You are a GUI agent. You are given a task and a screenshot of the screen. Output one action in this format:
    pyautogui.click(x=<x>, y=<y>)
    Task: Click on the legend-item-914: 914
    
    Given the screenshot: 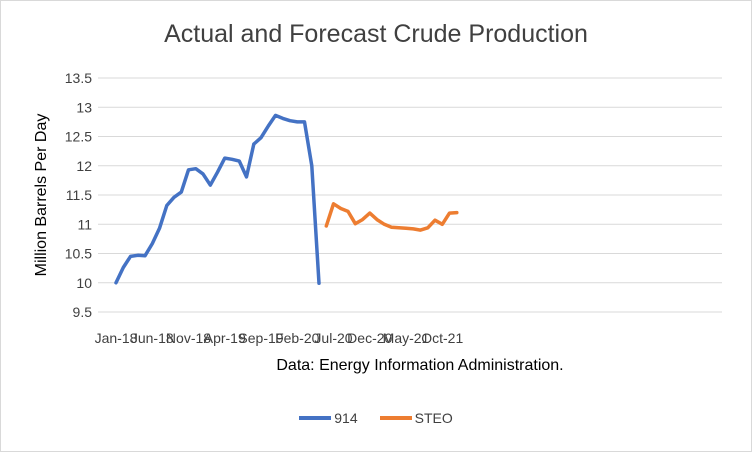 What is the action you would take?
    pyautogui.click(x=328, y=418)
    